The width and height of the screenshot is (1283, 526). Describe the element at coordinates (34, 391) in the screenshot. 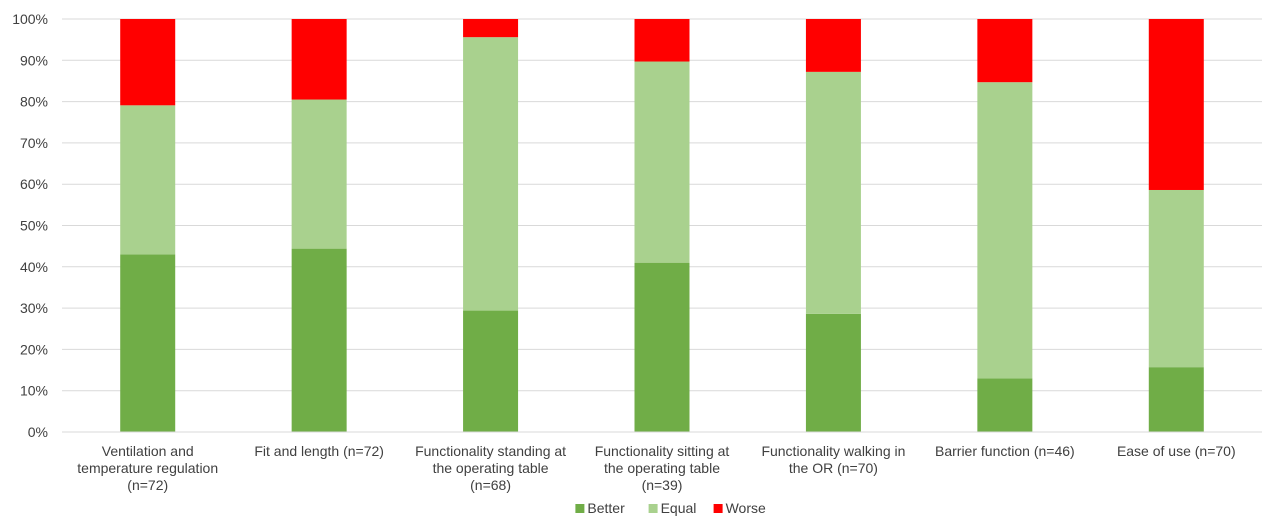

I see `y-tick-label: 10%` at that location.